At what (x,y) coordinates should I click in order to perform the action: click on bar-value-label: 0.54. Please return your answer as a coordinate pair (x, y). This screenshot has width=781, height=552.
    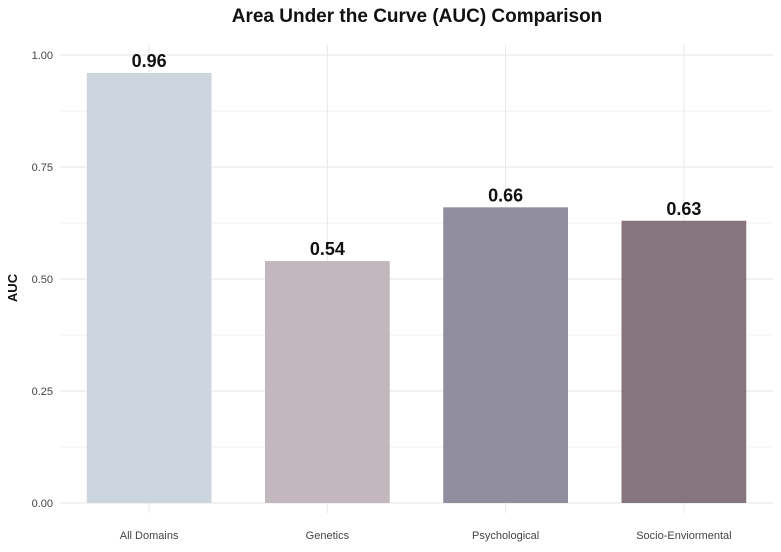
    Looking at the image, I should click on (327, 249).